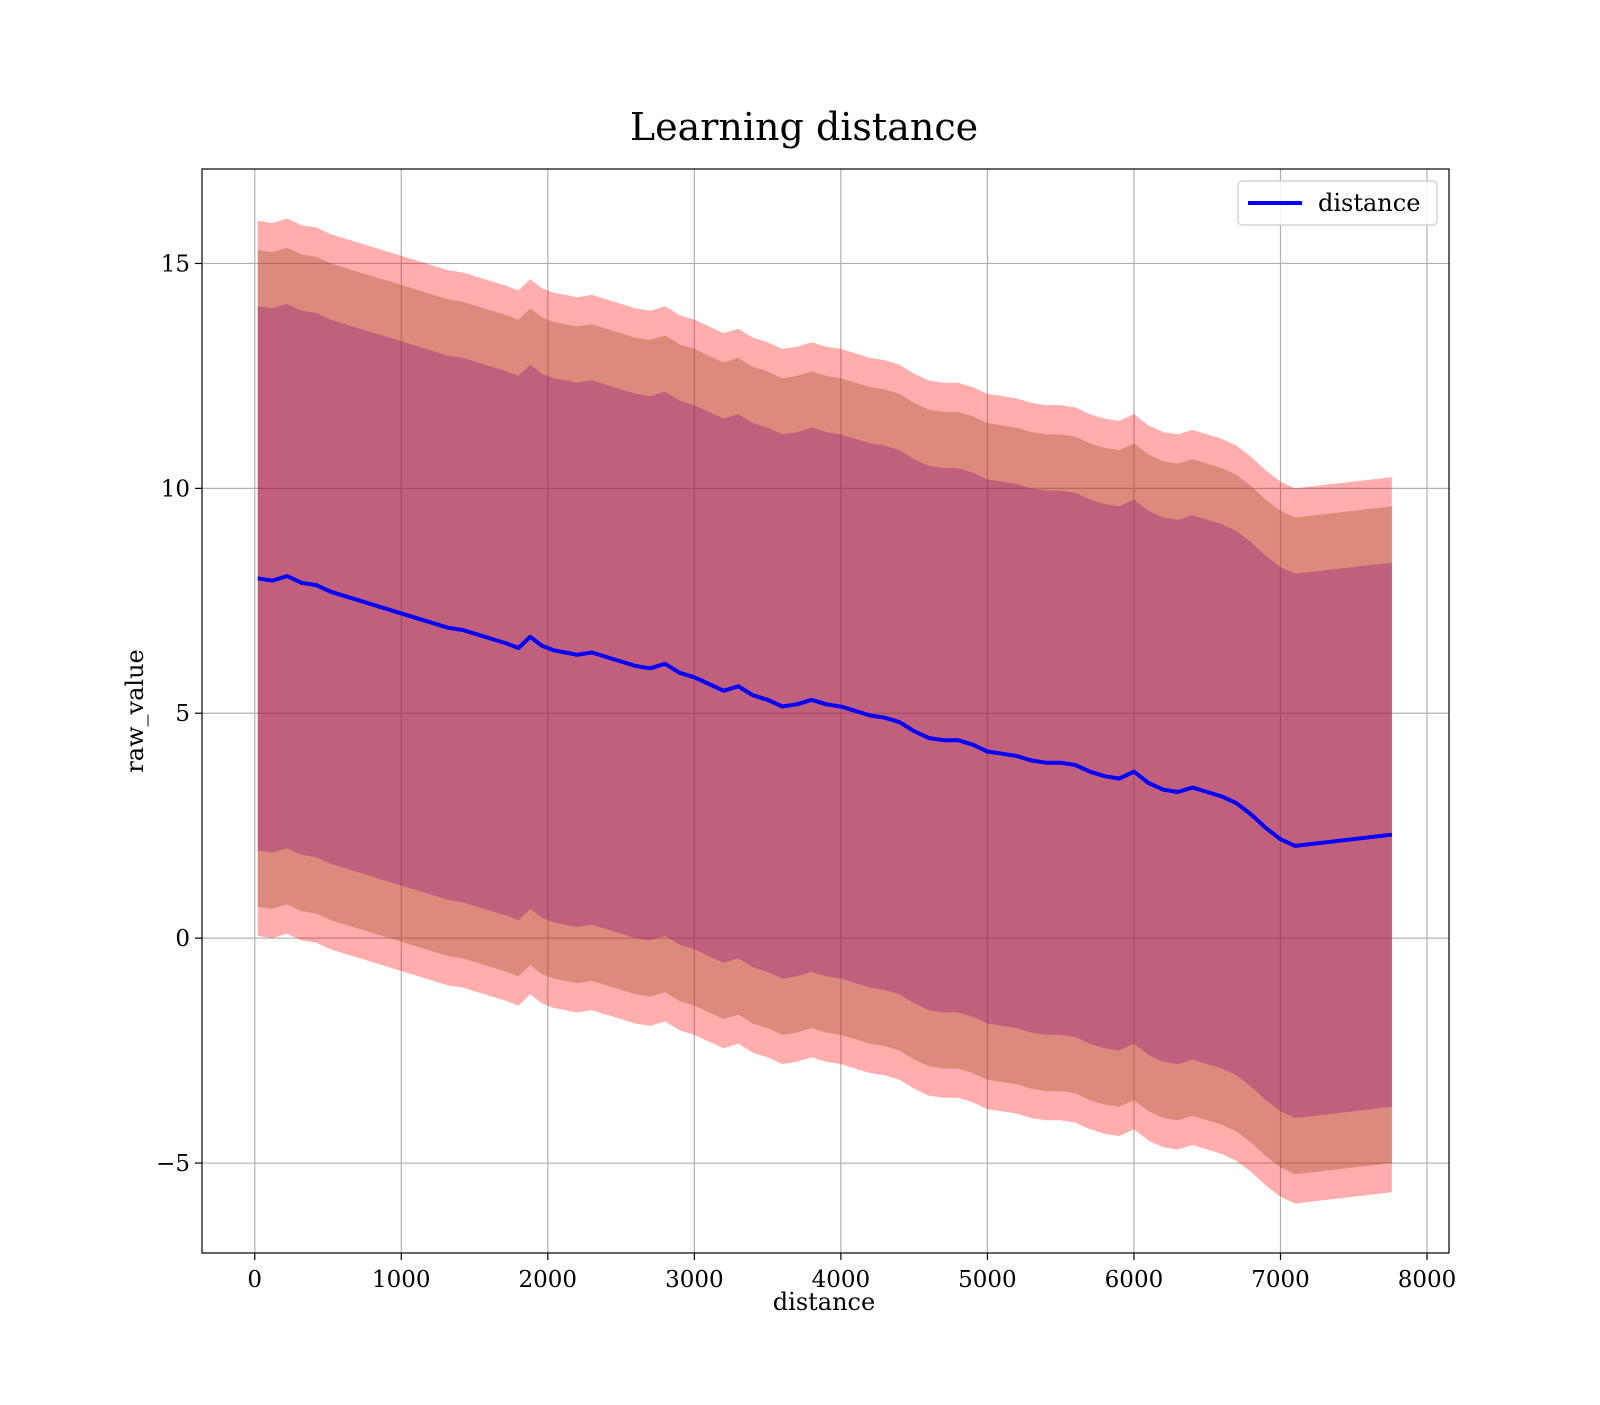 This screenshot has width=1600, height=1405. What do you see at coordinates (841, 1280) in the screenshot?
I see `x-tick-label: 4000` at bounding box center [841, 1280].